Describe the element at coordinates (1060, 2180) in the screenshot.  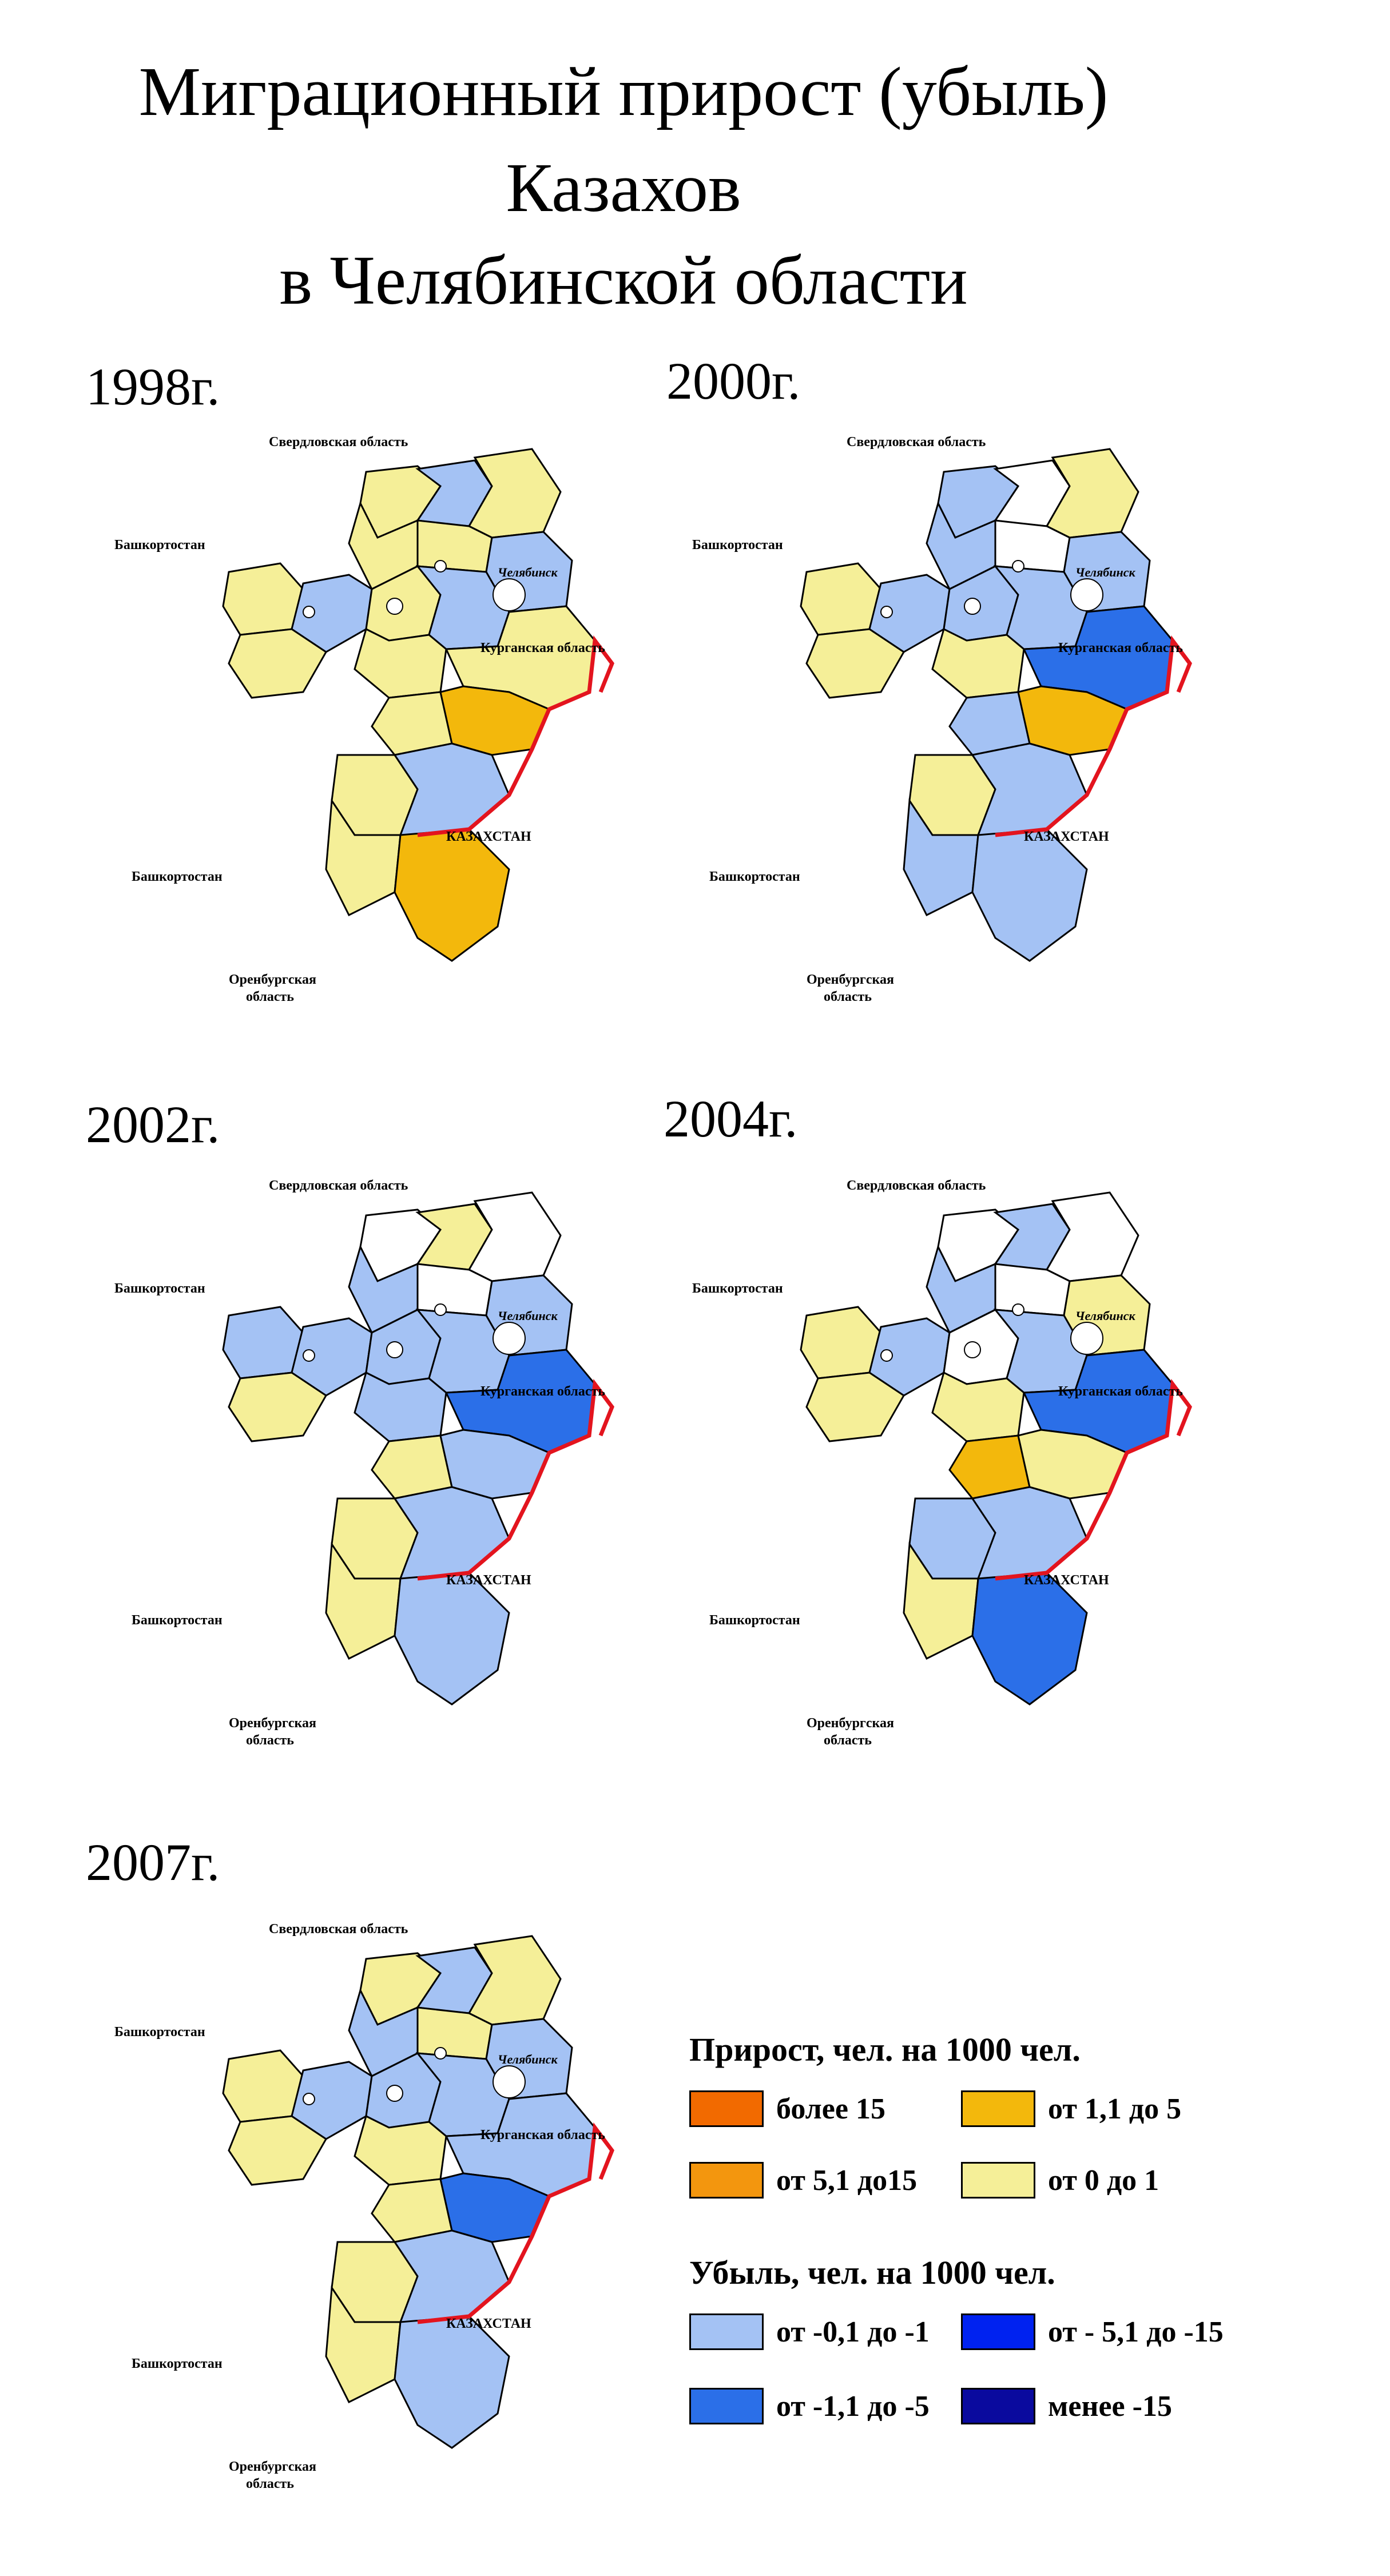
I see `legend-item: от 0 до 1` at that location.